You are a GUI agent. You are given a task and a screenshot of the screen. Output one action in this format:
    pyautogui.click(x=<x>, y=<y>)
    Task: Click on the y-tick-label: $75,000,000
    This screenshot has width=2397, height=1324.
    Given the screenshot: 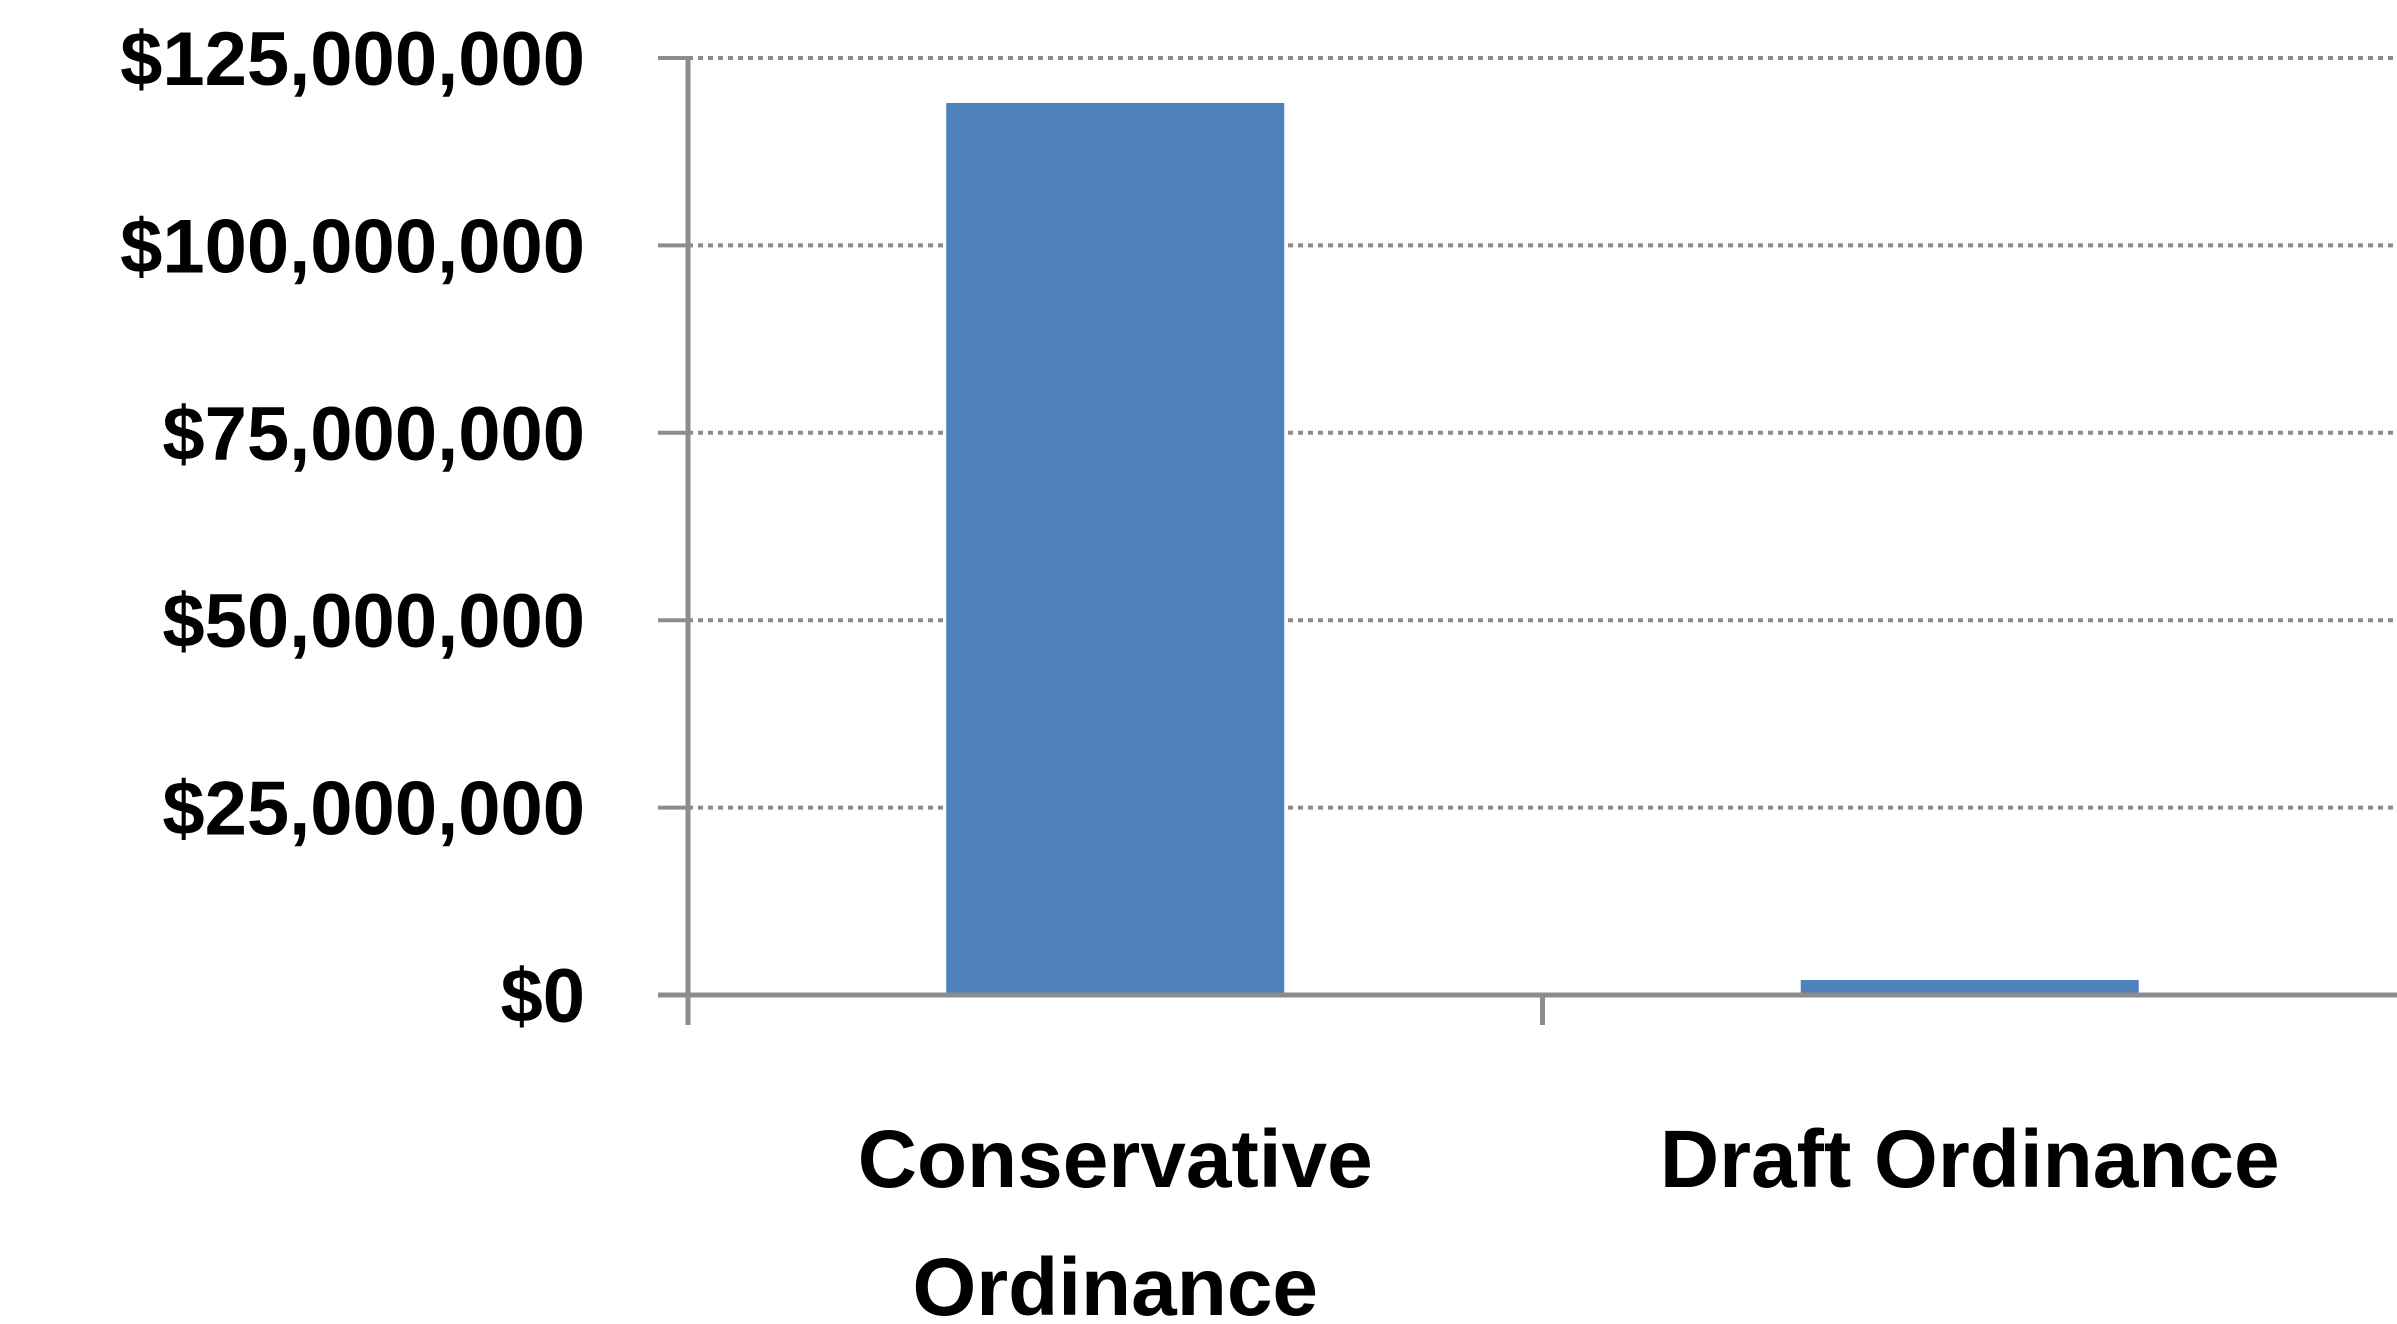 What is the action you would take?
    pyautogui.click(x=373, y=434)
    